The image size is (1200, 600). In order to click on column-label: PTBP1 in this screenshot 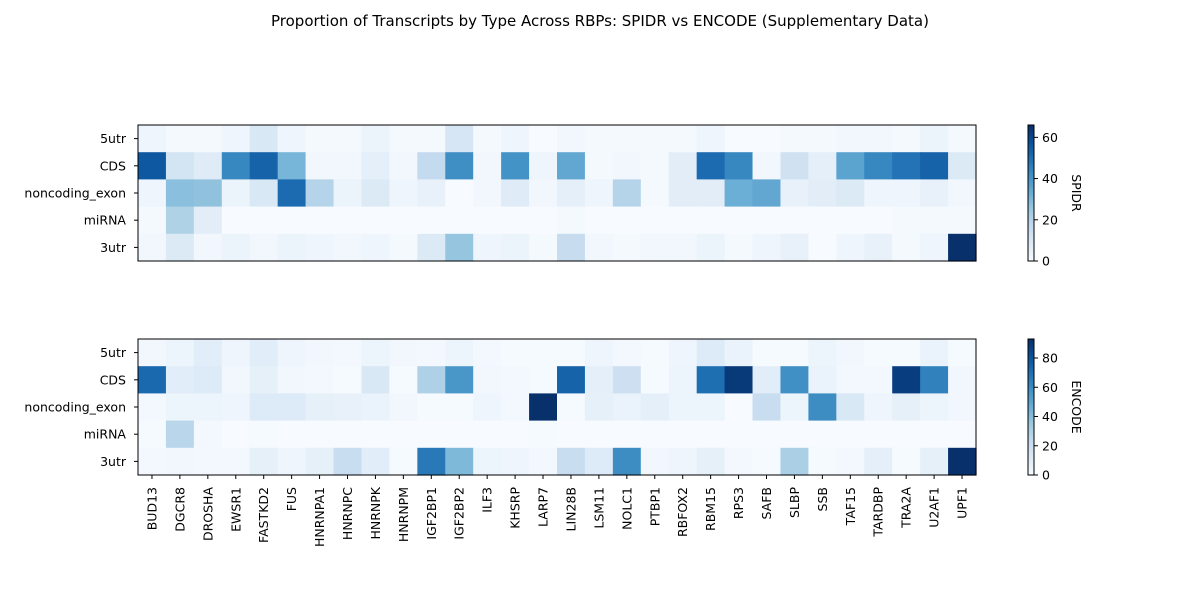, I will do `click(654, 506)`.